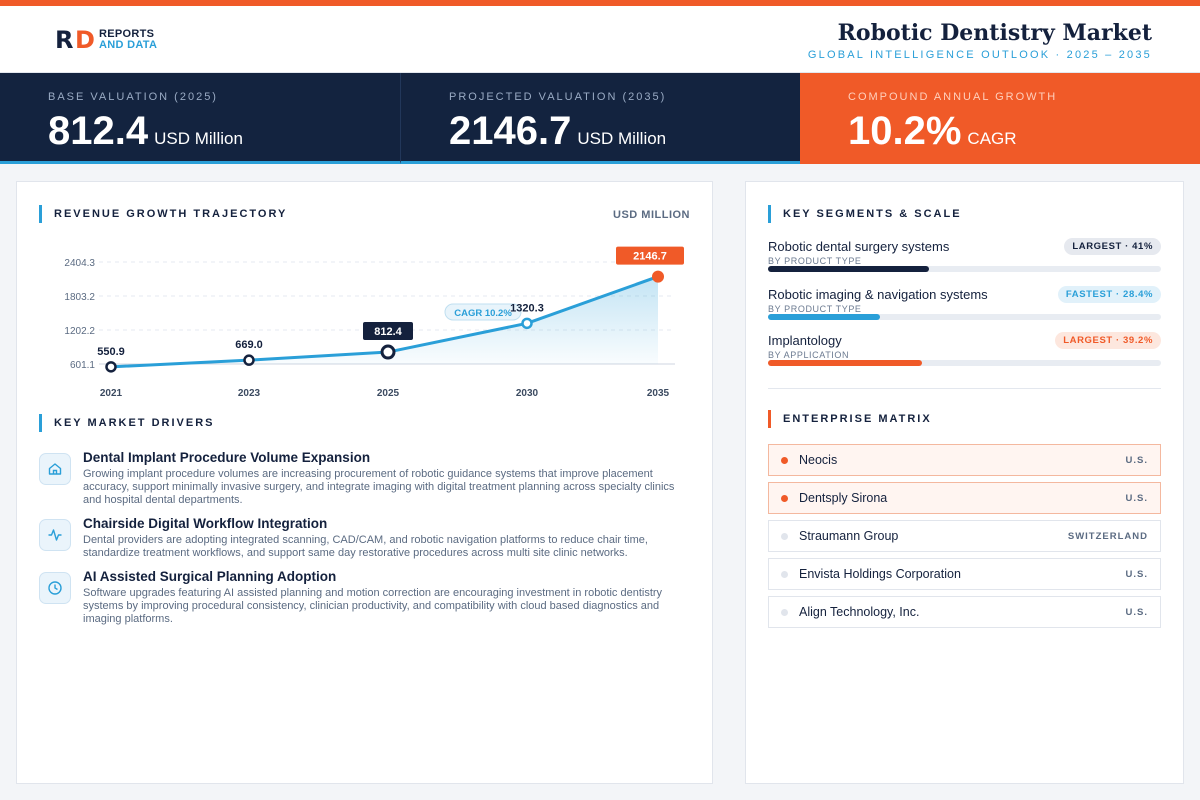  What do you see at coordinates (483, 313) in the screenshot?
I see `cagr-label: CAGR 10.2%` at bounding box center [483, 313].